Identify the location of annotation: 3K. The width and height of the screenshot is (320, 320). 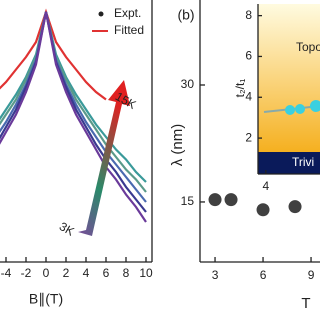
(67, 228).